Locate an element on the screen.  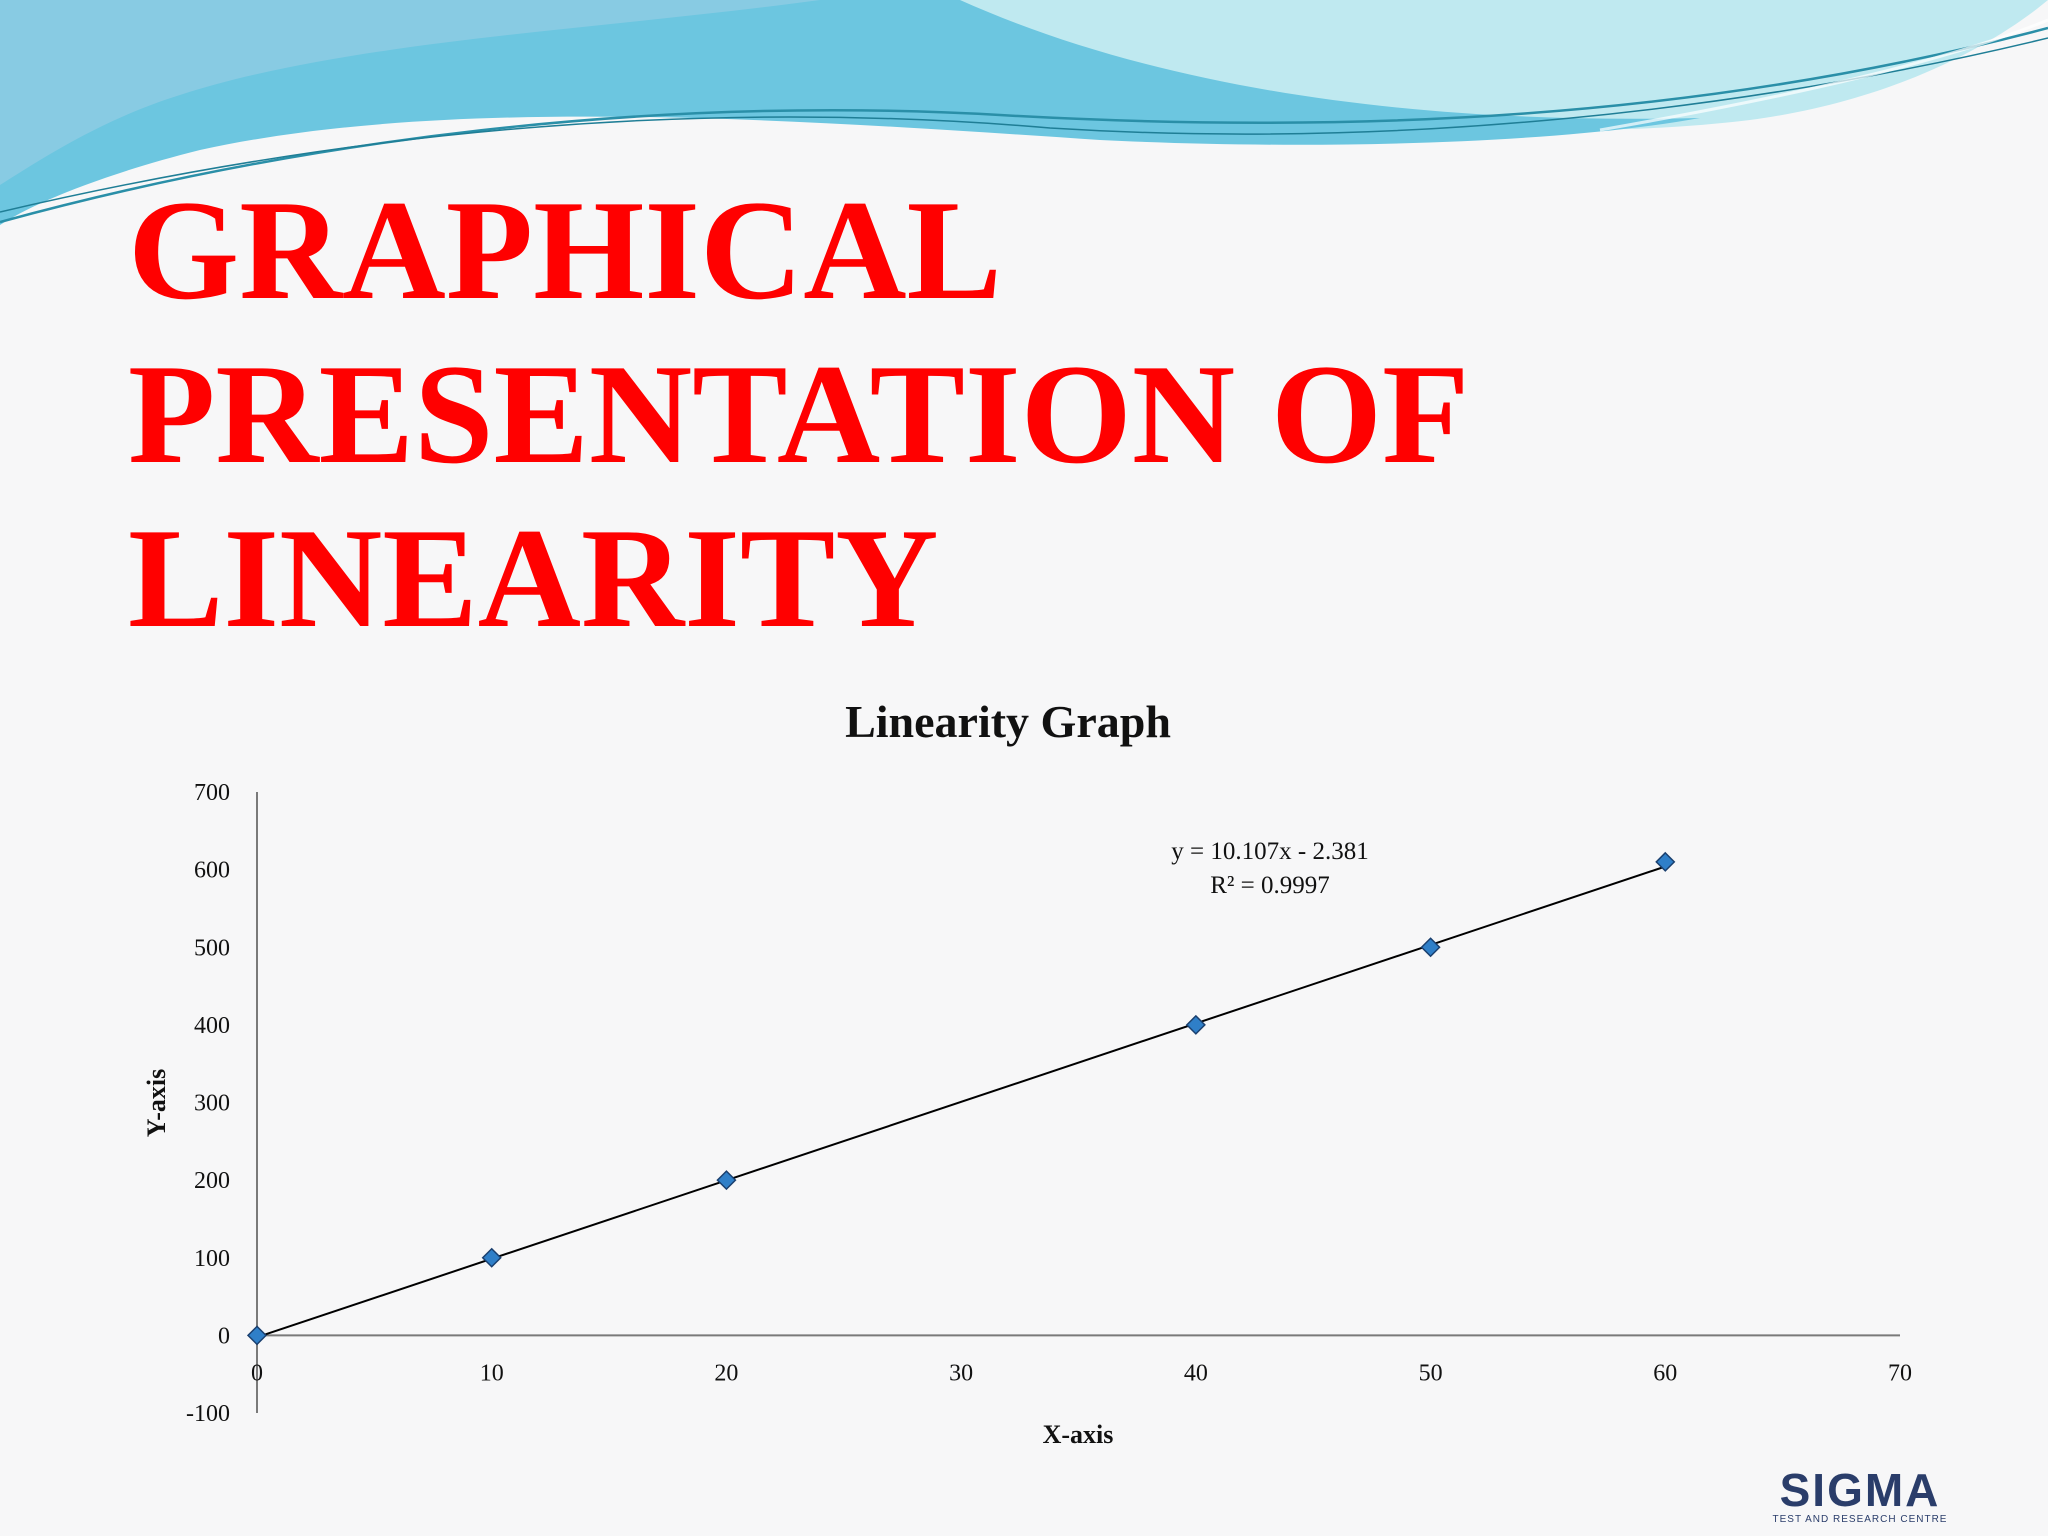
wave-band-light is located at coordinates (1474, 65).